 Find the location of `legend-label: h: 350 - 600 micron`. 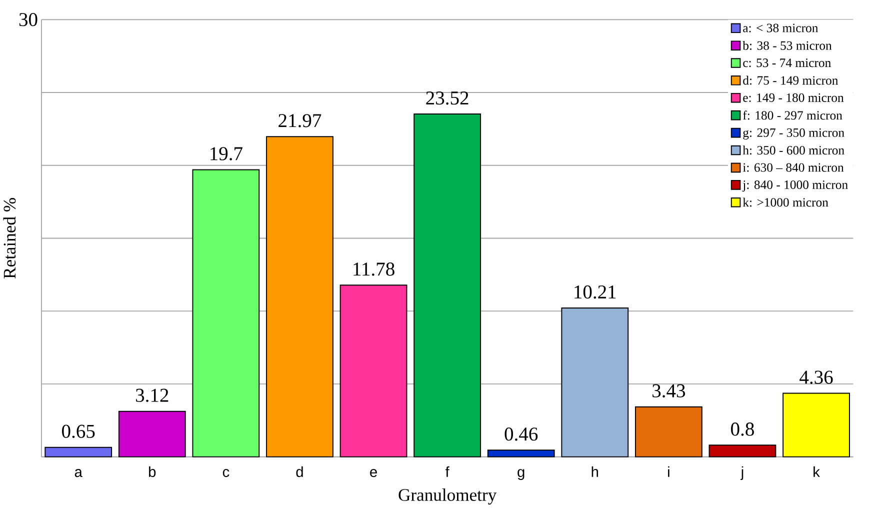

legend-label: h: 350 - 600 micron is located at coordinates (793, 149).